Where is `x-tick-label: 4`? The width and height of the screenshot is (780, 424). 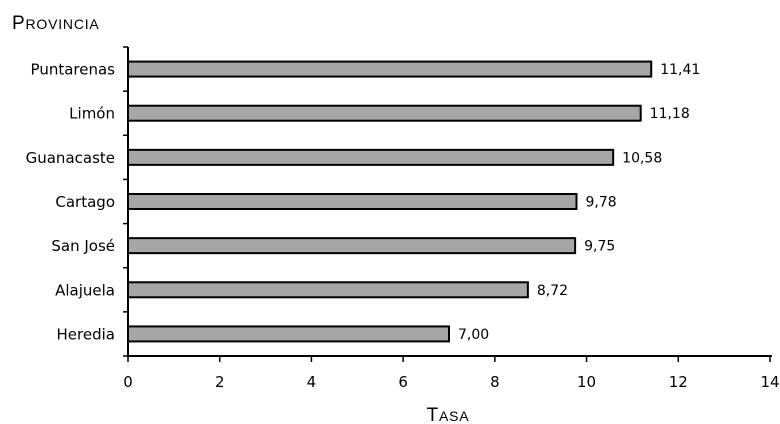 x-tick-label: 4 is located at coordinates (312, 382).